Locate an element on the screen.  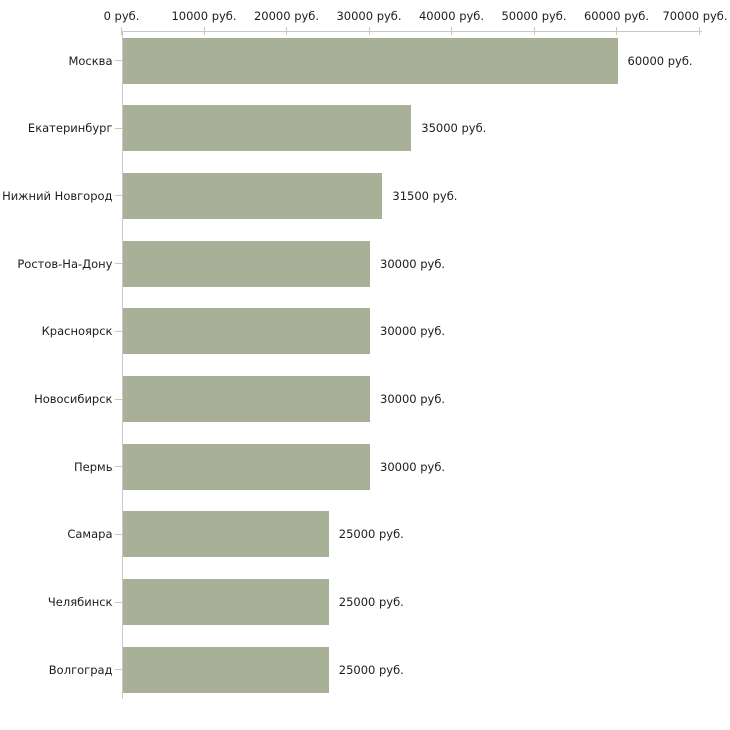
value-label: 31500 руб. is located at coordinates (425, 195).